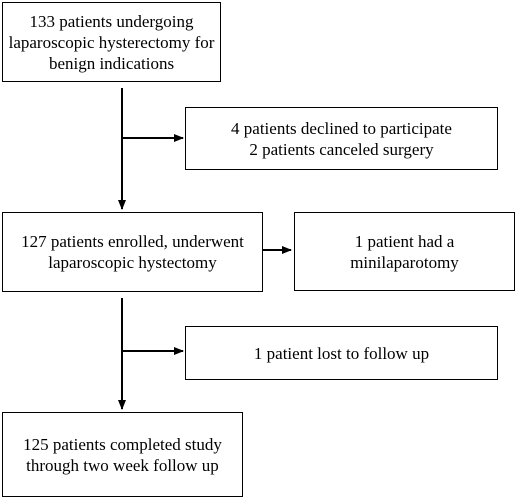 This screenshot has height=499, width=517. I want to click on enrolled-line-2: laparoscopic hystectomy, so click(132, 262).